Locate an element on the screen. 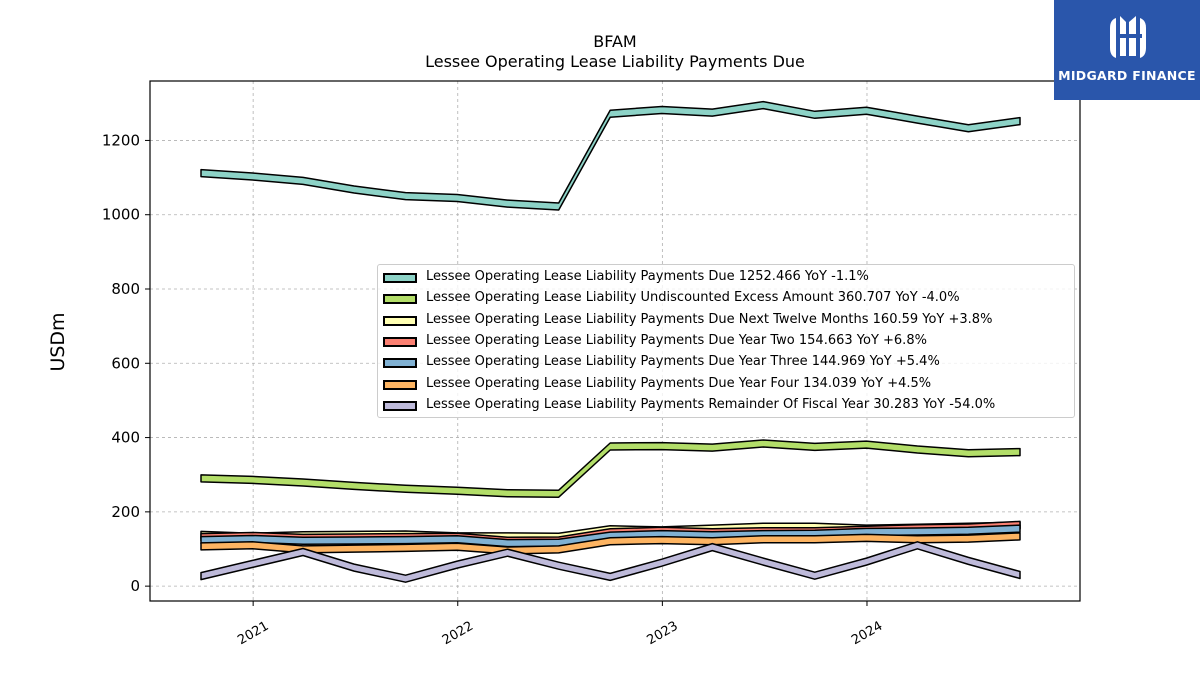 This screenshot has height=675, width=1200. y-tick-label: 400 is located at coordinates (125, 438).